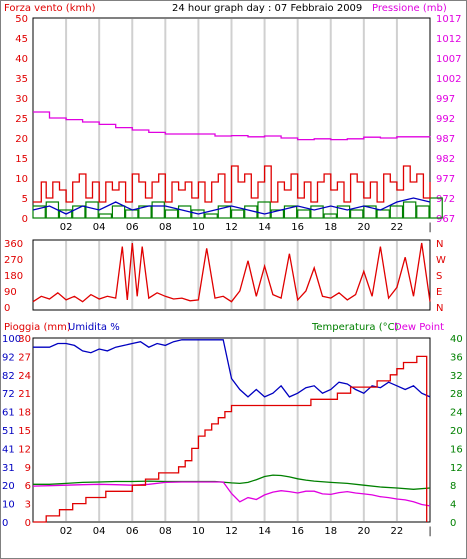 The width and height of the screenshot is (467, 559). What do you see at coordinates (448, 59) in the screenshot?
I see `pressure-tick-label: 1007` at bounding box center [448, 59].